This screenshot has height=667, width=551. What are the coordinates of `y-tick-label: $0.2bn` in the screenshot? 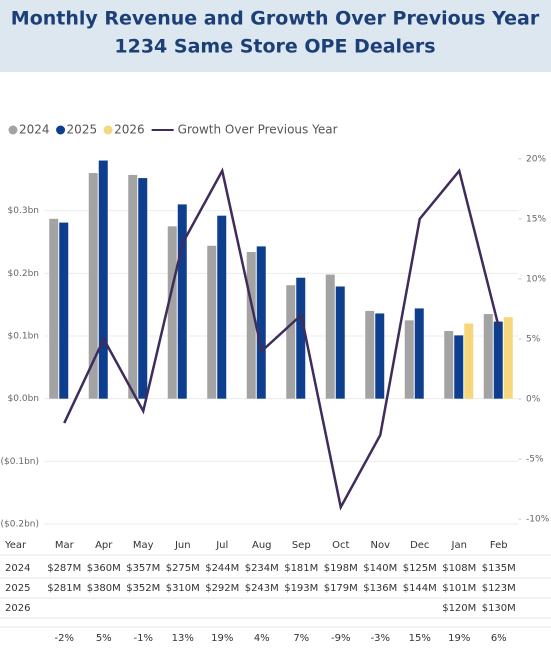 It's located at (23, 274).